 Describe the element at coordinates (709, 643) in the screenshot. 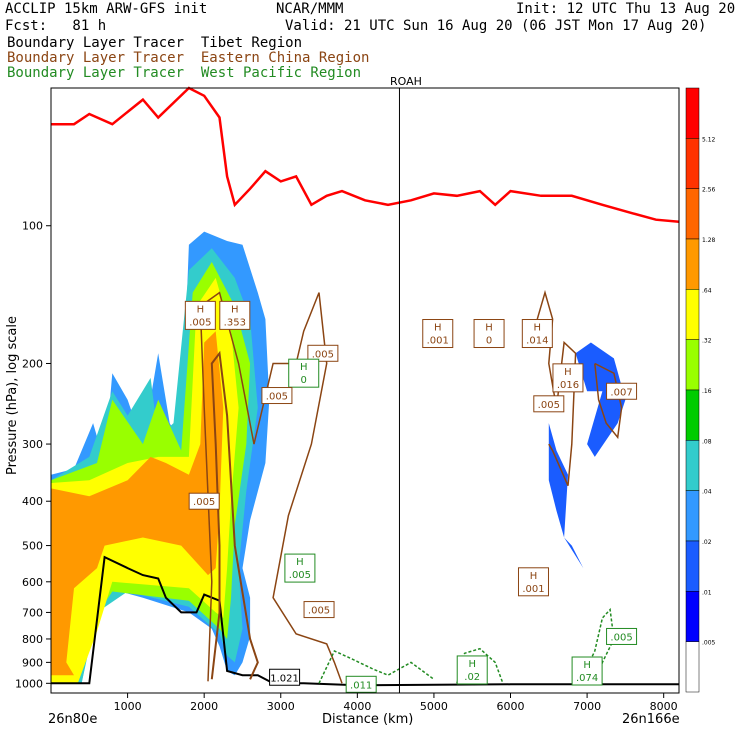

I see `colorbar-label: .005` at that location.